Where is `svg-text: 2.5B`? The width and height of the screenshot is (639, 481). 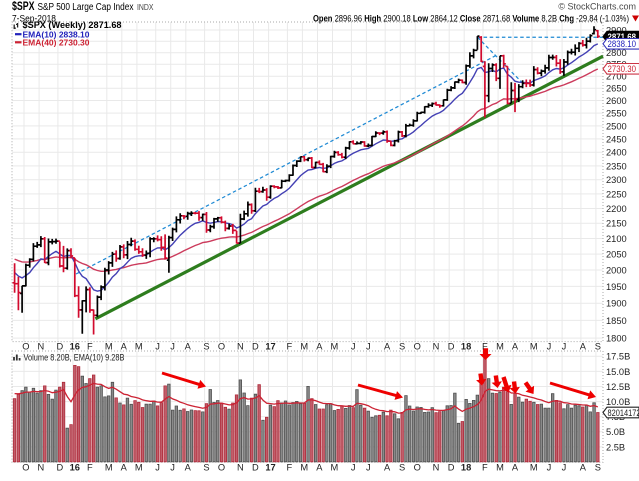 svg-text: 2.5B is located at coordinates (615, 447).